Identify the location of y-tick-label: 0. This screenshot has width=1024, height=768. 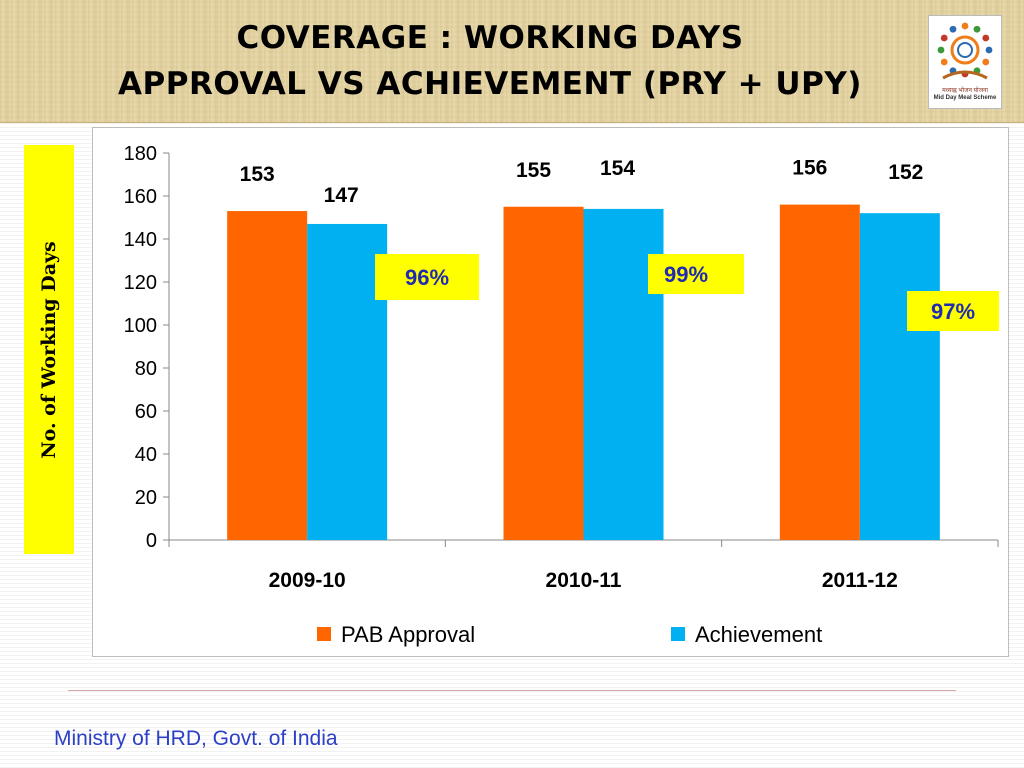
(151, 541).